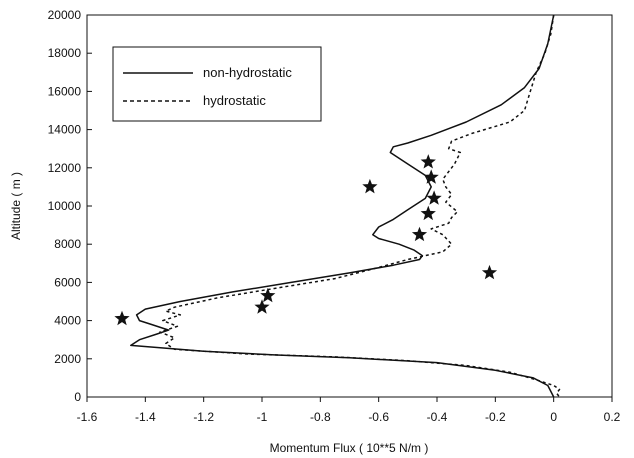  What do you see at coordinates (495, 417) in the screenshot?
I see `x-tick-label: -0.2` at bounding box center [495, 417].